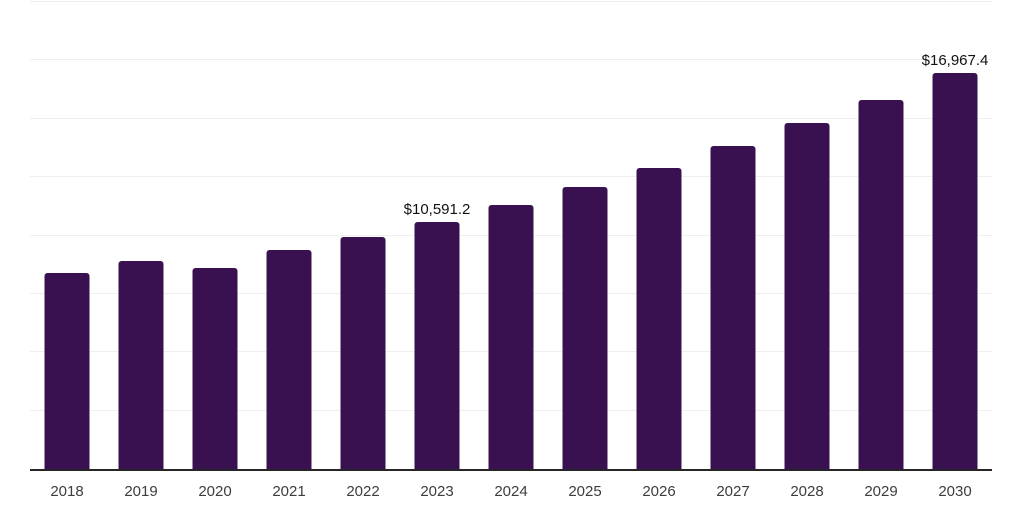 This screenshot has width=1024, height=512. I want to click on bar-2026, so click(659, 318).